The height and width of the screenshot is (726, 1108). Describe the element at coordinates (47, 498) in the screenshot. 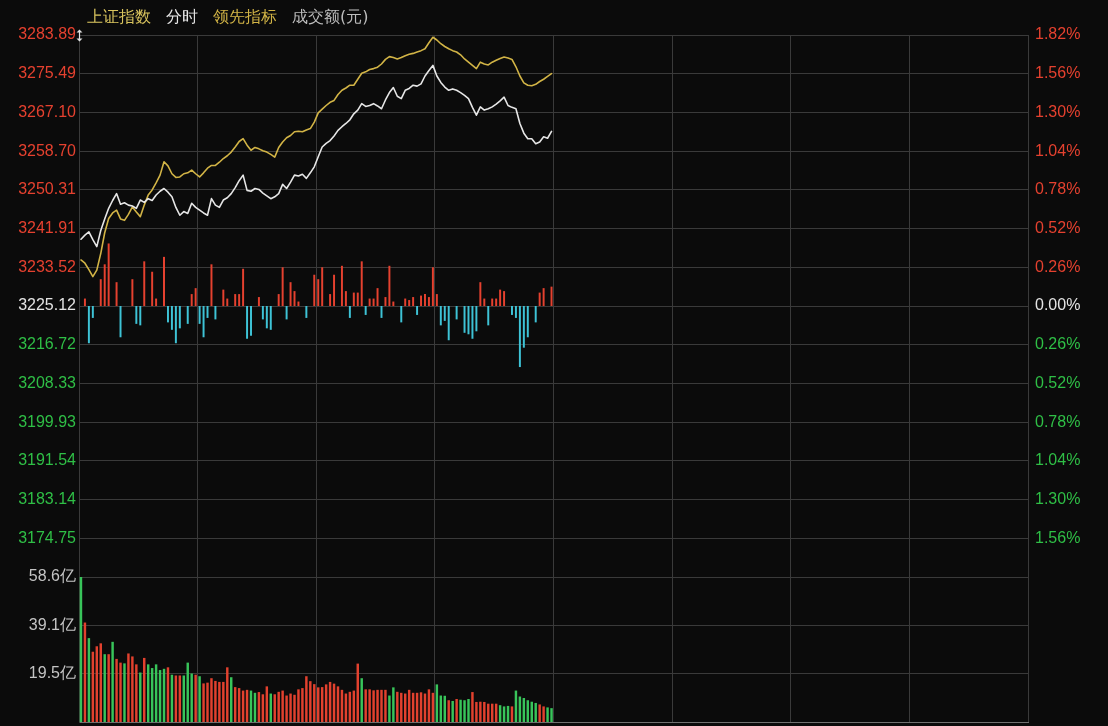

I see `y-tick-label: 3183.14` at that location.